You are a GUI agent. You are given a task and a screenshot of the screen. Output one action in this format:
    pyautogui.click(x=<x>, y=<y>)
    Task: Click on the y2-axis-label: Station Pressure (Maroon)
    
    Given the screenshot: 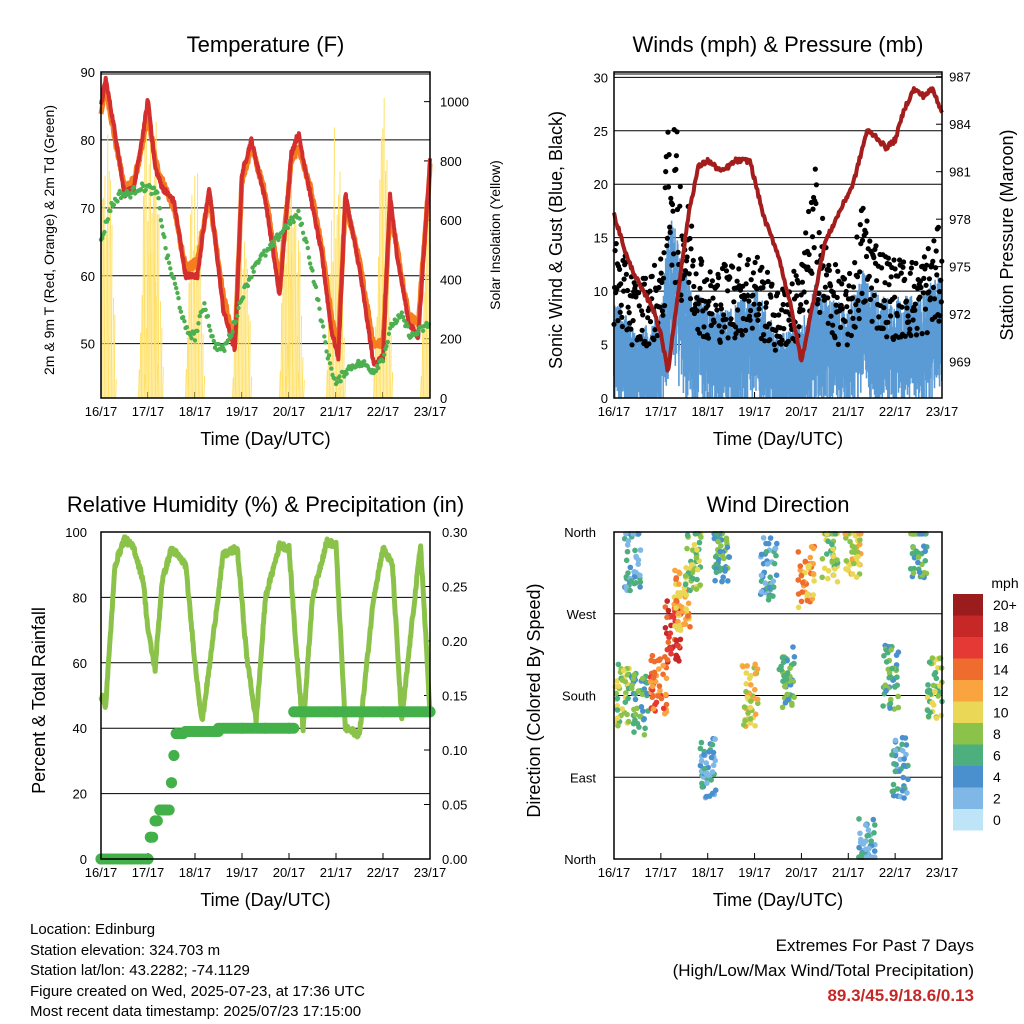 What is the action you would take?
    pyautogui.click(x=1007, y=234)
    